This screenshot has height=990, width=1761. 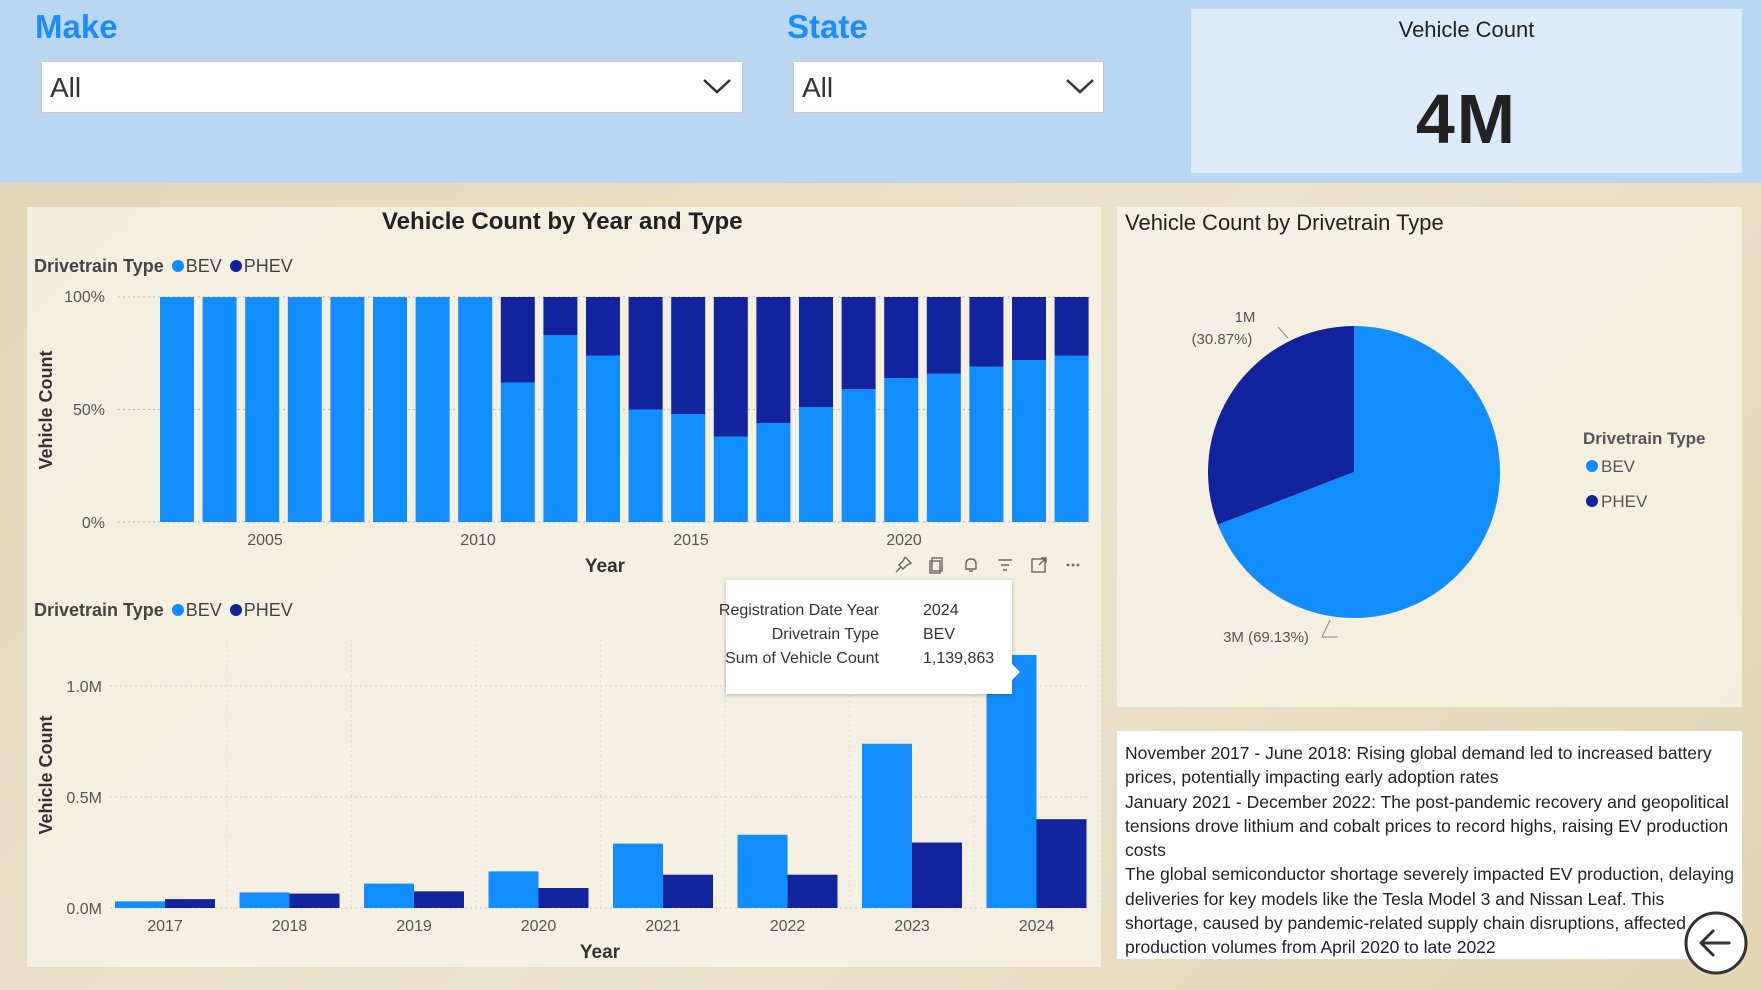 I want to click on bar-bev-2016, so click(x=773, y=472).